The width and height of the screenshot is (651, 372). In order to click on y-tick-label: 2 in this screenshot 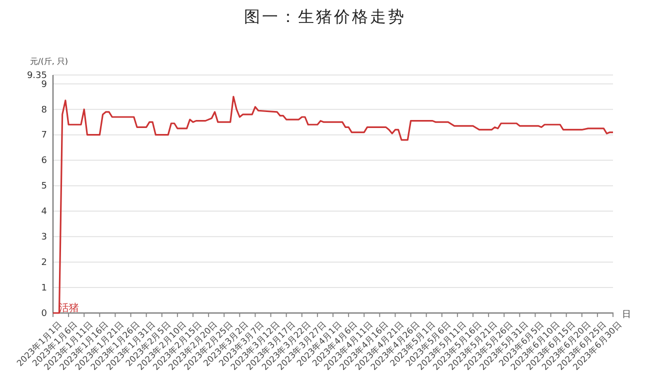, I will do `click(44, 263)`.